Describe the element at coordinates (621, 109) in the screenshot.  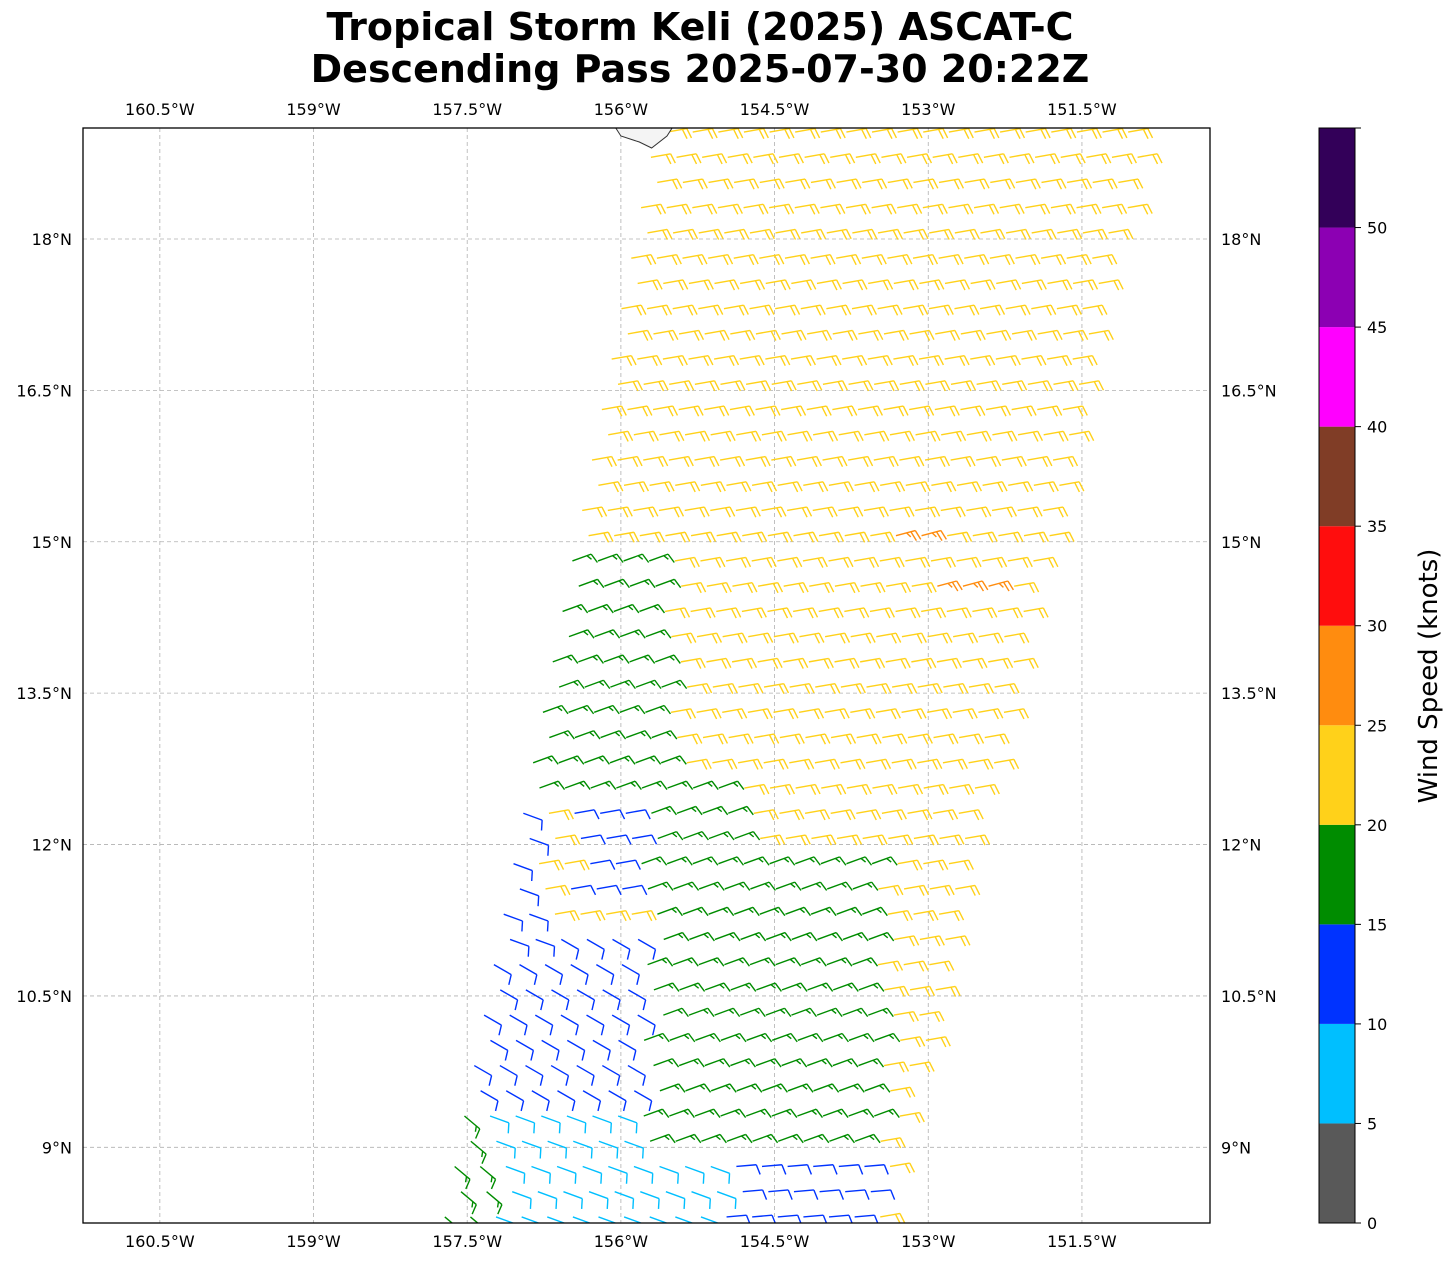
I see `lon-tick-label-top: 156°W` at that location.